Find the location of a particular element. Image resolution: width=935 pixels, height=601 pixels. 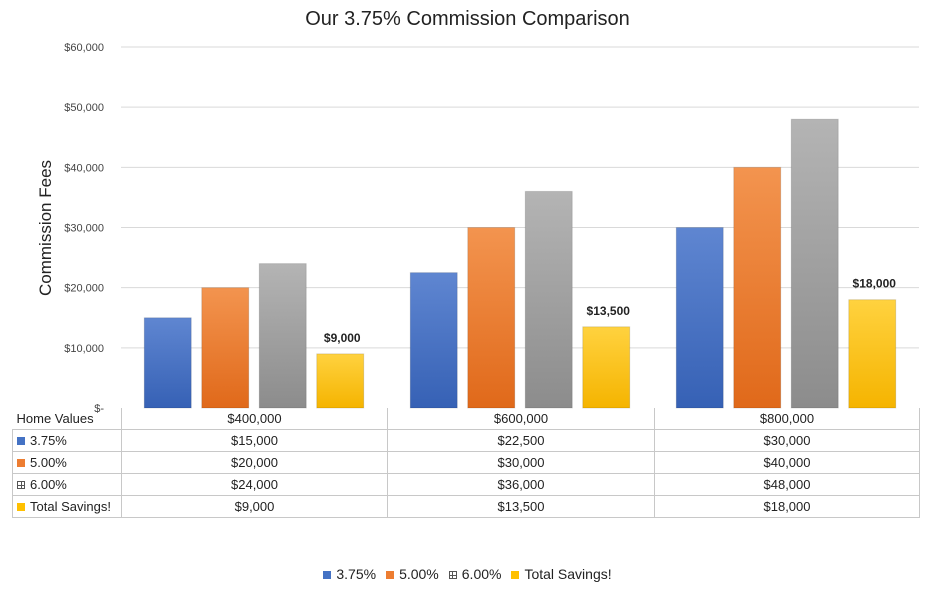

y-axis-label: Commission Fees is located at coordinates (45, 228).